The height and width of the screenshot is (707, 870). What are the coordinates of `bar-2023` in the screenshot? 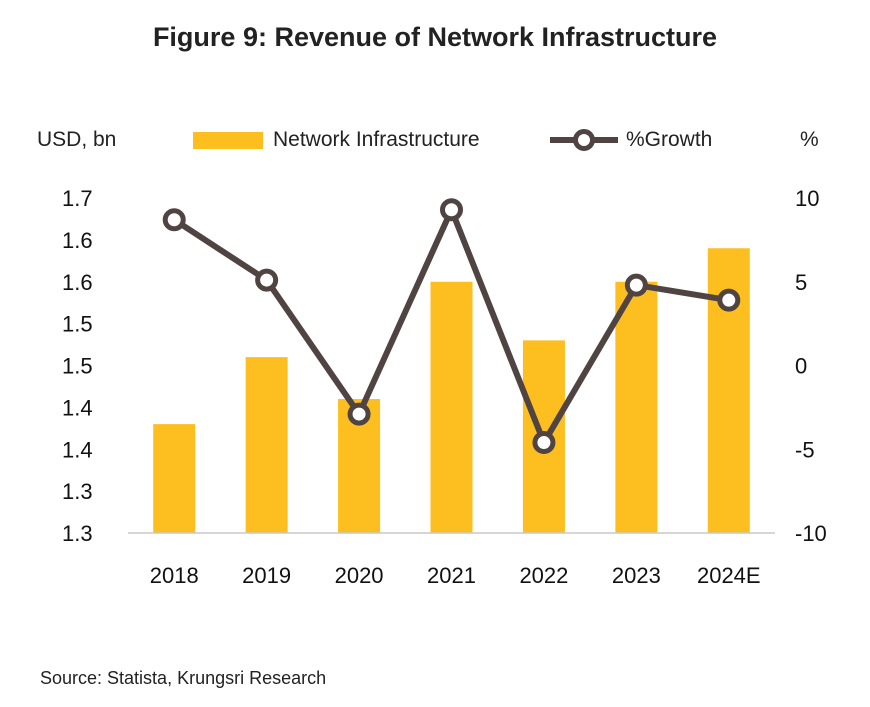 It's located at (636, 407).